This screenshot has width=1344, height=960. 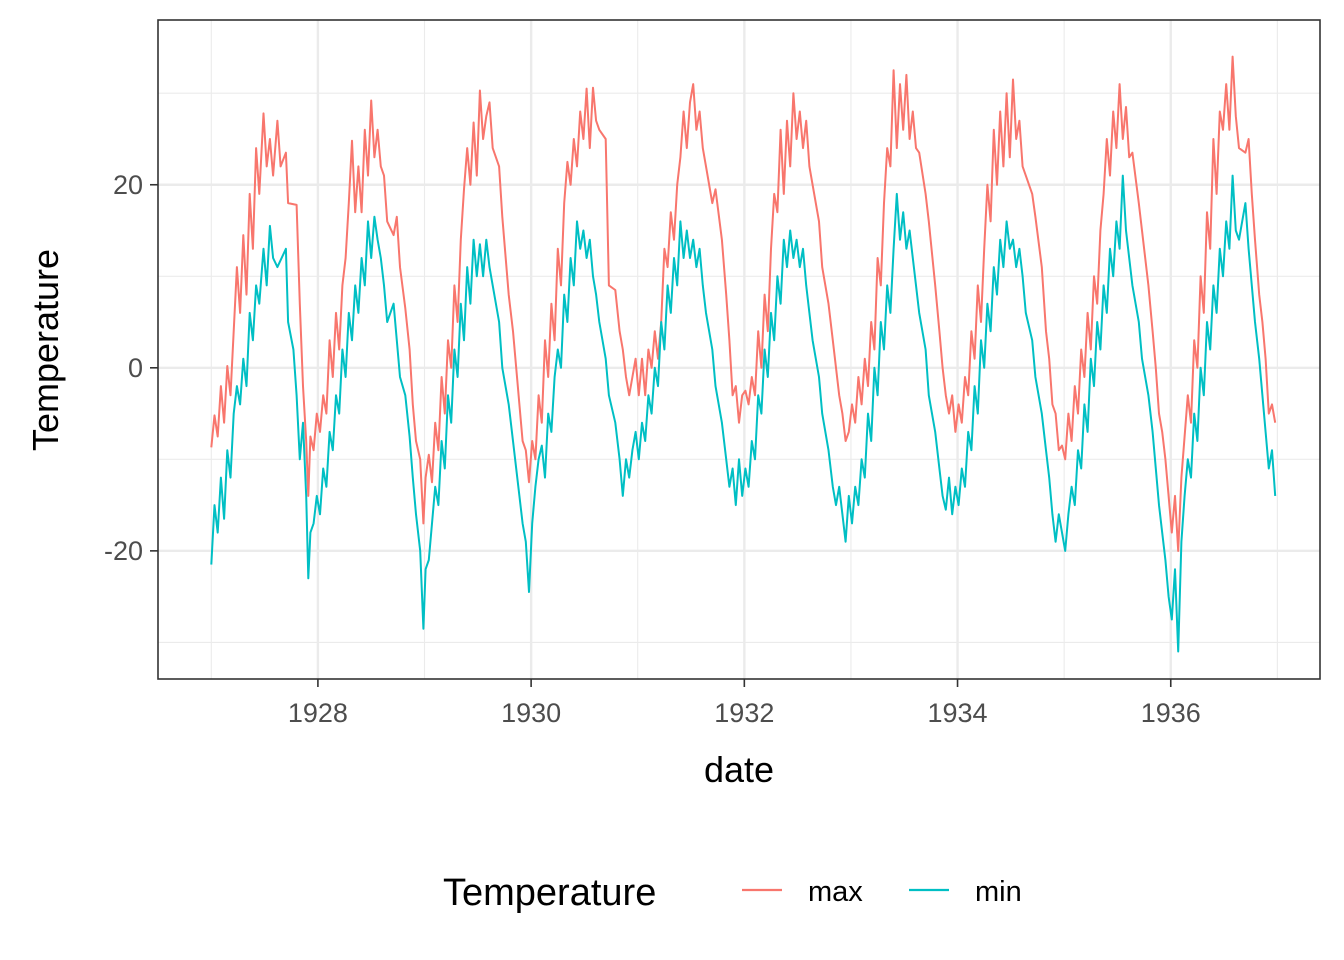 What do you see at coordinates (128, 185) in the screenshot?
I see `y-tick-label: 20` at bounding box center [128, 185].